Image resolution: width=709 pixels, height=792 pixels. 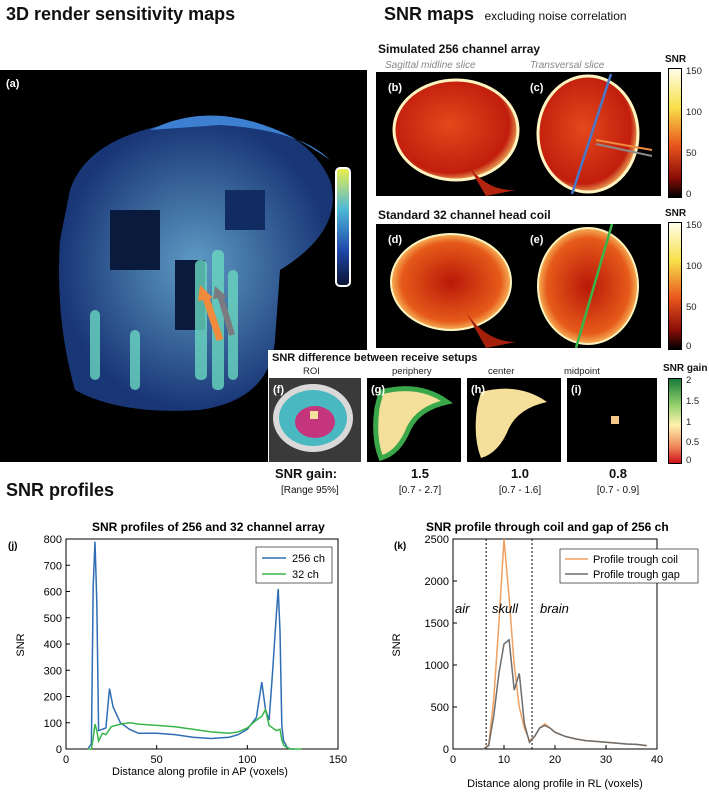 I want to click on chart-j-ytick-label: 200, so click(x=53, y=698).